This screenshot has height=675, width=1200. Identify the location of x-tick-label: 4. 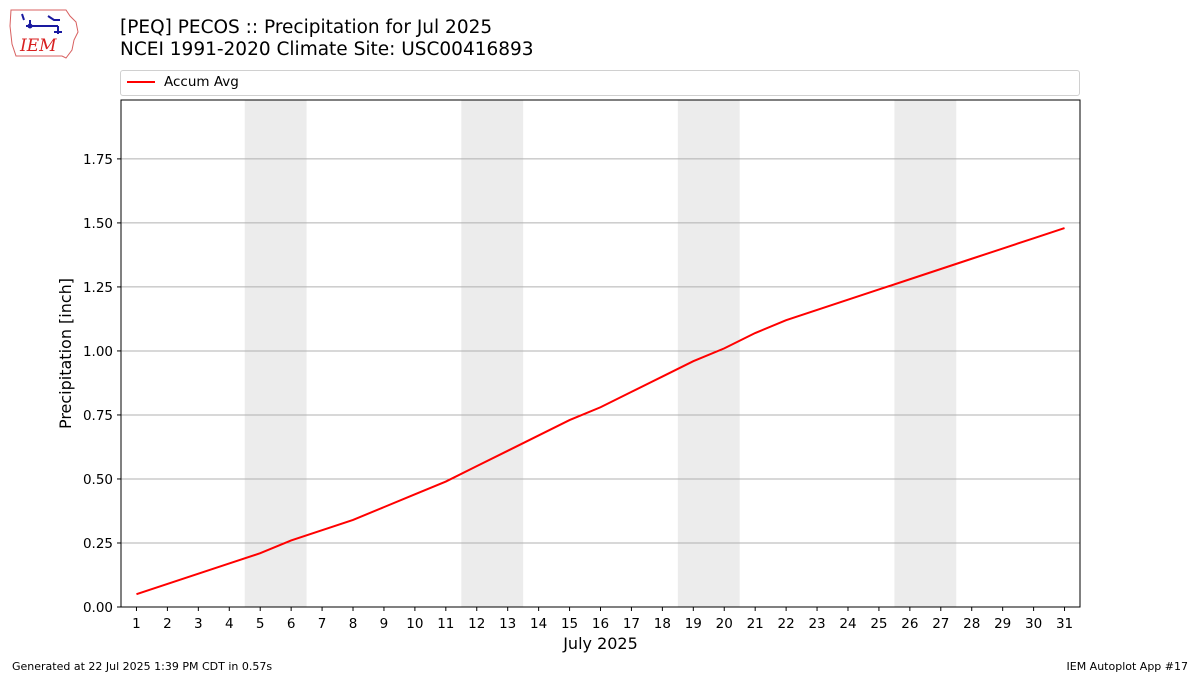
(229, 624).